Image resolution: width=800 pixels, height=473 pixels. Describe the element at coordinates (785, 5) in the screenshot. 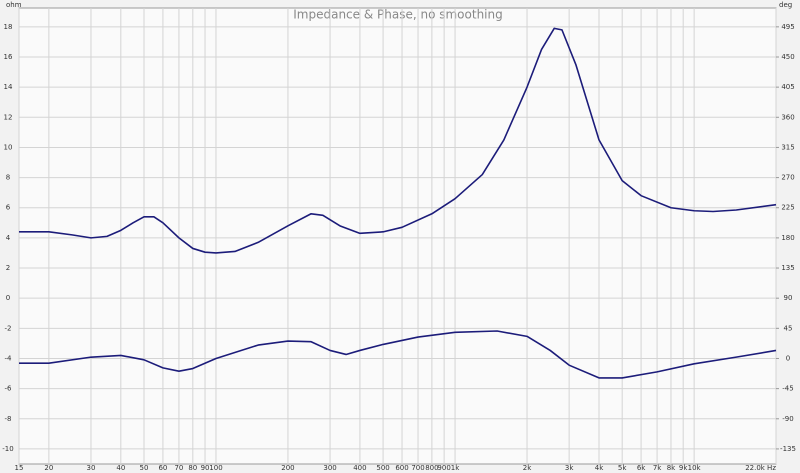

I see `y2-axis-label: deg` at that location.